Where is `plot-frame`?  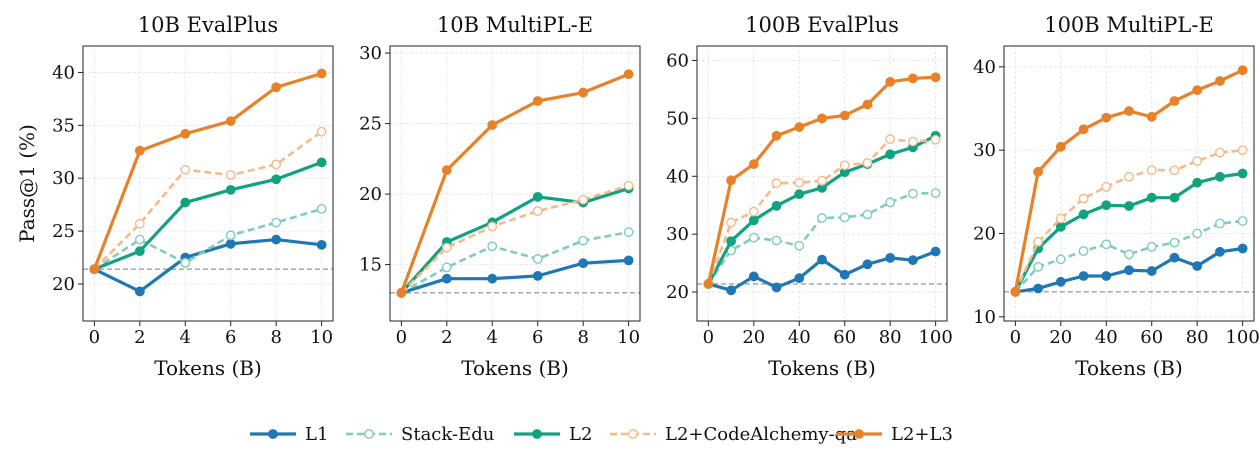 plot-frame is located at coordinates (208, 183).